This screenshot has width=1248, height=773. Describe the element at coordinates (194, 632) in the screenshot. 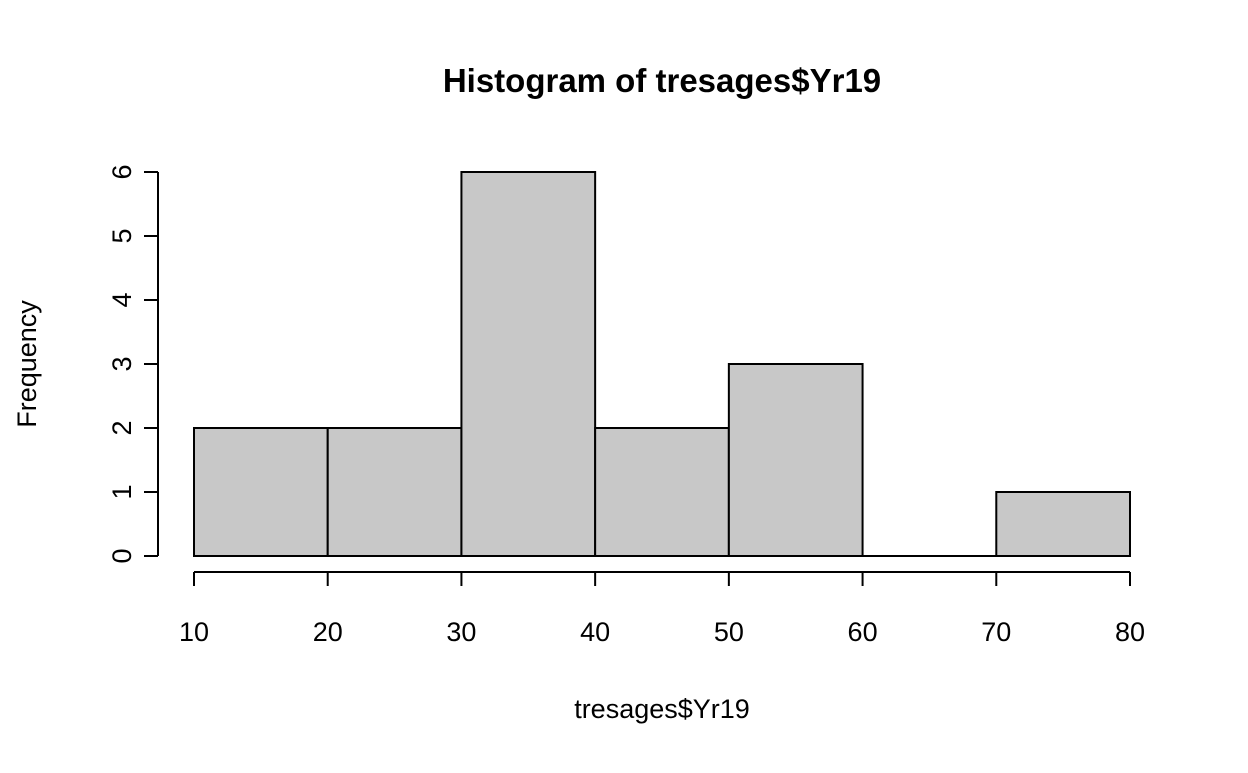

I see `x-tick-label: 10` at that location.